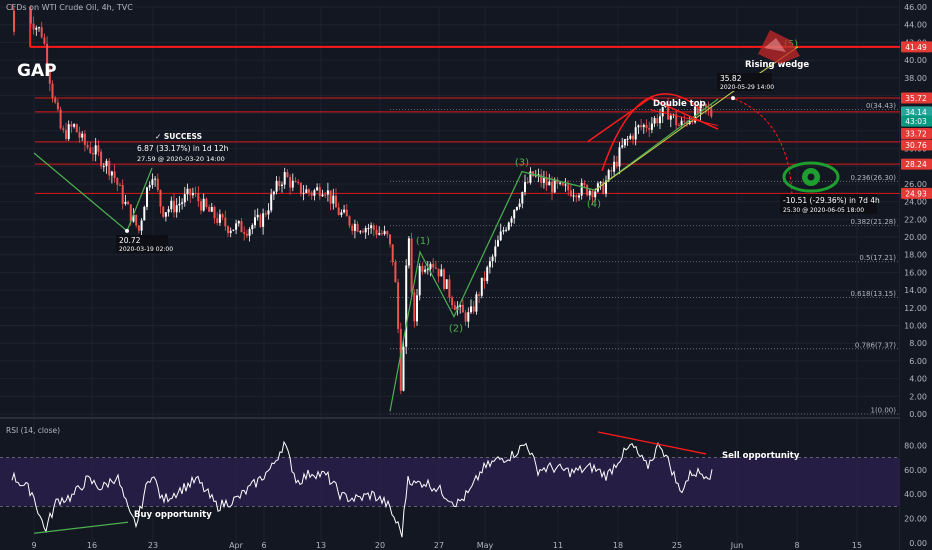 This screenshot has height=550, width=932. Describe the element at coordinates (915, 184) in the screenshot. I see `price-tick: 26.00` at that location.